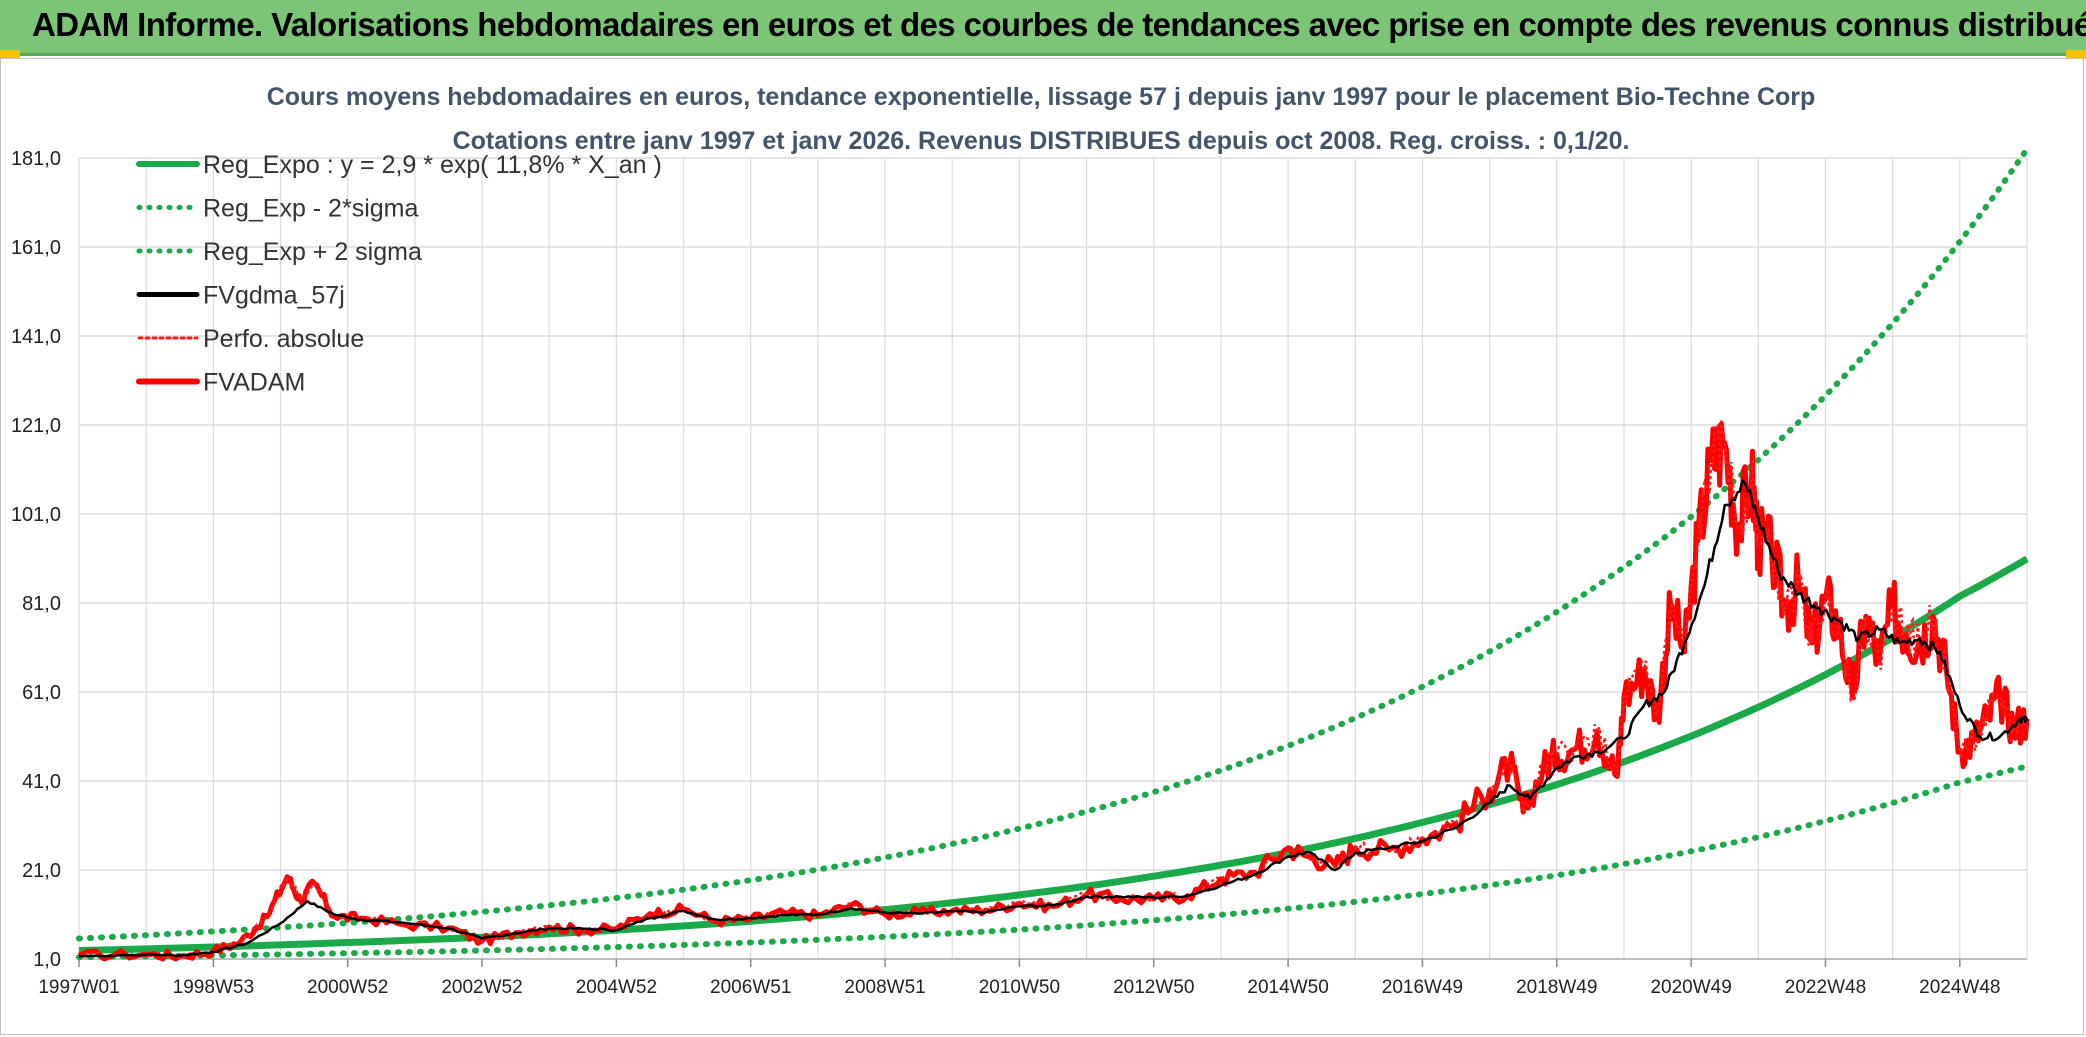  Describe the element at coordinates (41, 604) in the screenshot. I see `y-tick-label: 81,0` at that location.